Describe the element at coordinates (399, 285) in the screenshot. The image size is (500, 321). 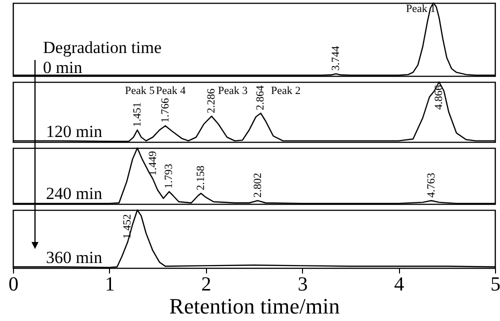
I see `x-tick-label: 4` at that location.